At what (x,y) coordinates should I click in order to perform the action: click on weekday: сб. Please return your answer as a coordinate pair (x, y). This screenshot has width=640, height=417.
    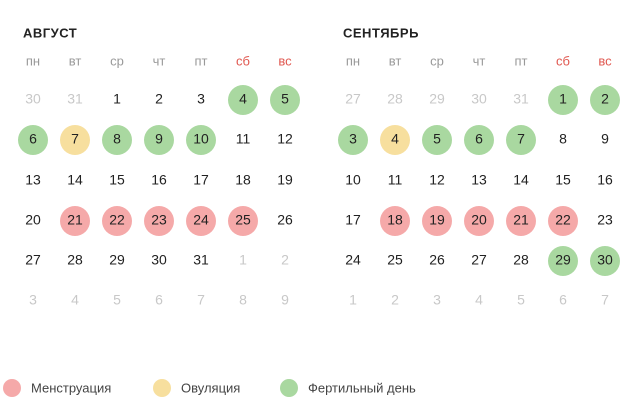
    Looking at the image, I should click on (563, 60).